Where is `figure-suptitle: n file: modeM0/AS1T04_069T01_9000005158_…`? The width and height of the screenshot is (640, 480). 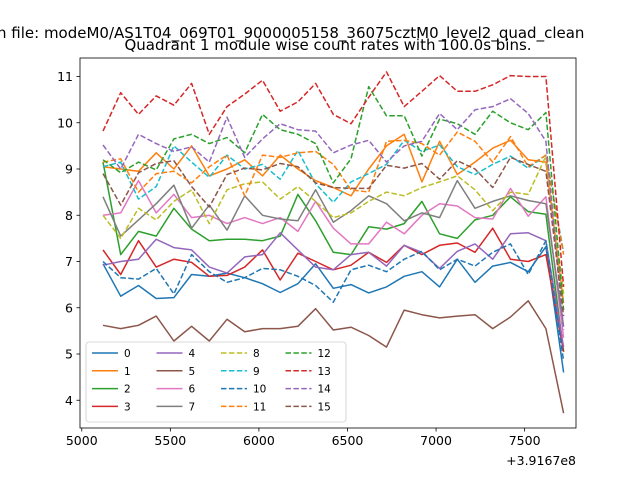 figure-suptitle: n file: modeM0/AS1T04_069T01_9000005158_… is located at coordinates (292, 33).